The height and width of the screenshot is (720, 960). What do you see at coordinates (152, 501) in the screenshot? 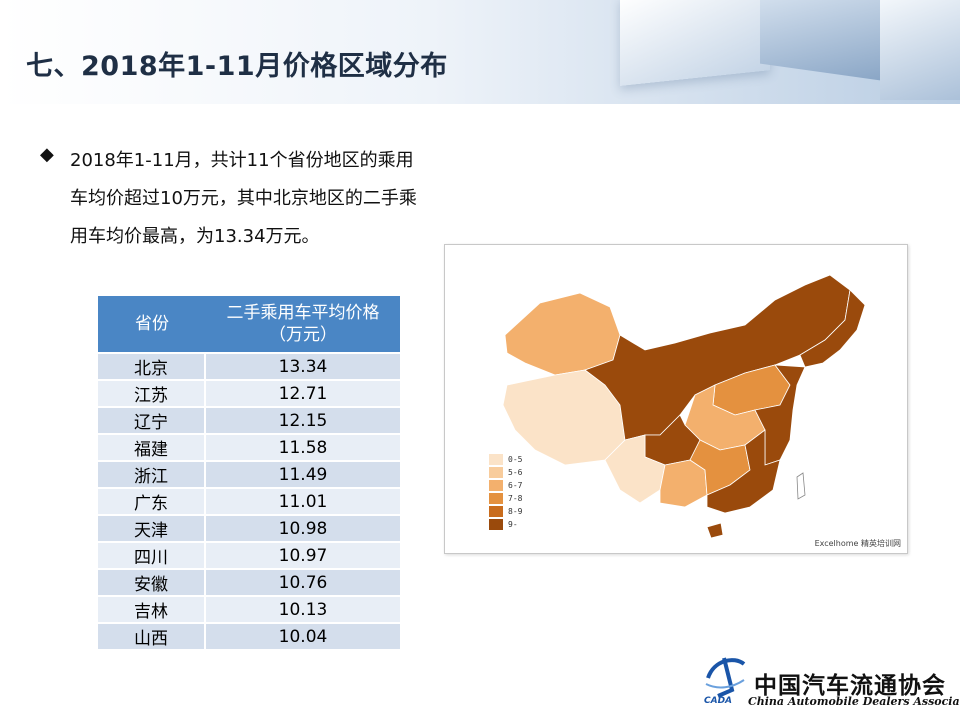
I see `province-cell: 广东` at bounding box center [152, 501].